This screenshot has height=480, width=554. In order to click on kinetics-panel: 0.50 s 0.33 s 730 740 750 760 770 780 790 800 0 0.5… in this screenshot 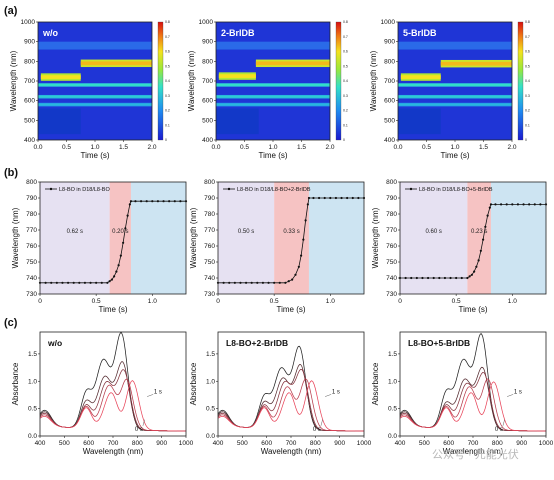, I will do `click(277, 246)`.